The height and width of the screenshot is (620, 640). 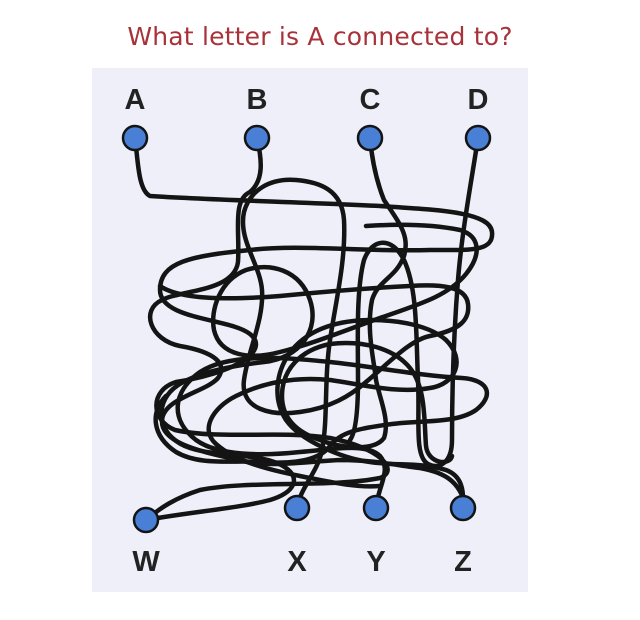 I want to click on label-w: W, so click(x=146, y=562).